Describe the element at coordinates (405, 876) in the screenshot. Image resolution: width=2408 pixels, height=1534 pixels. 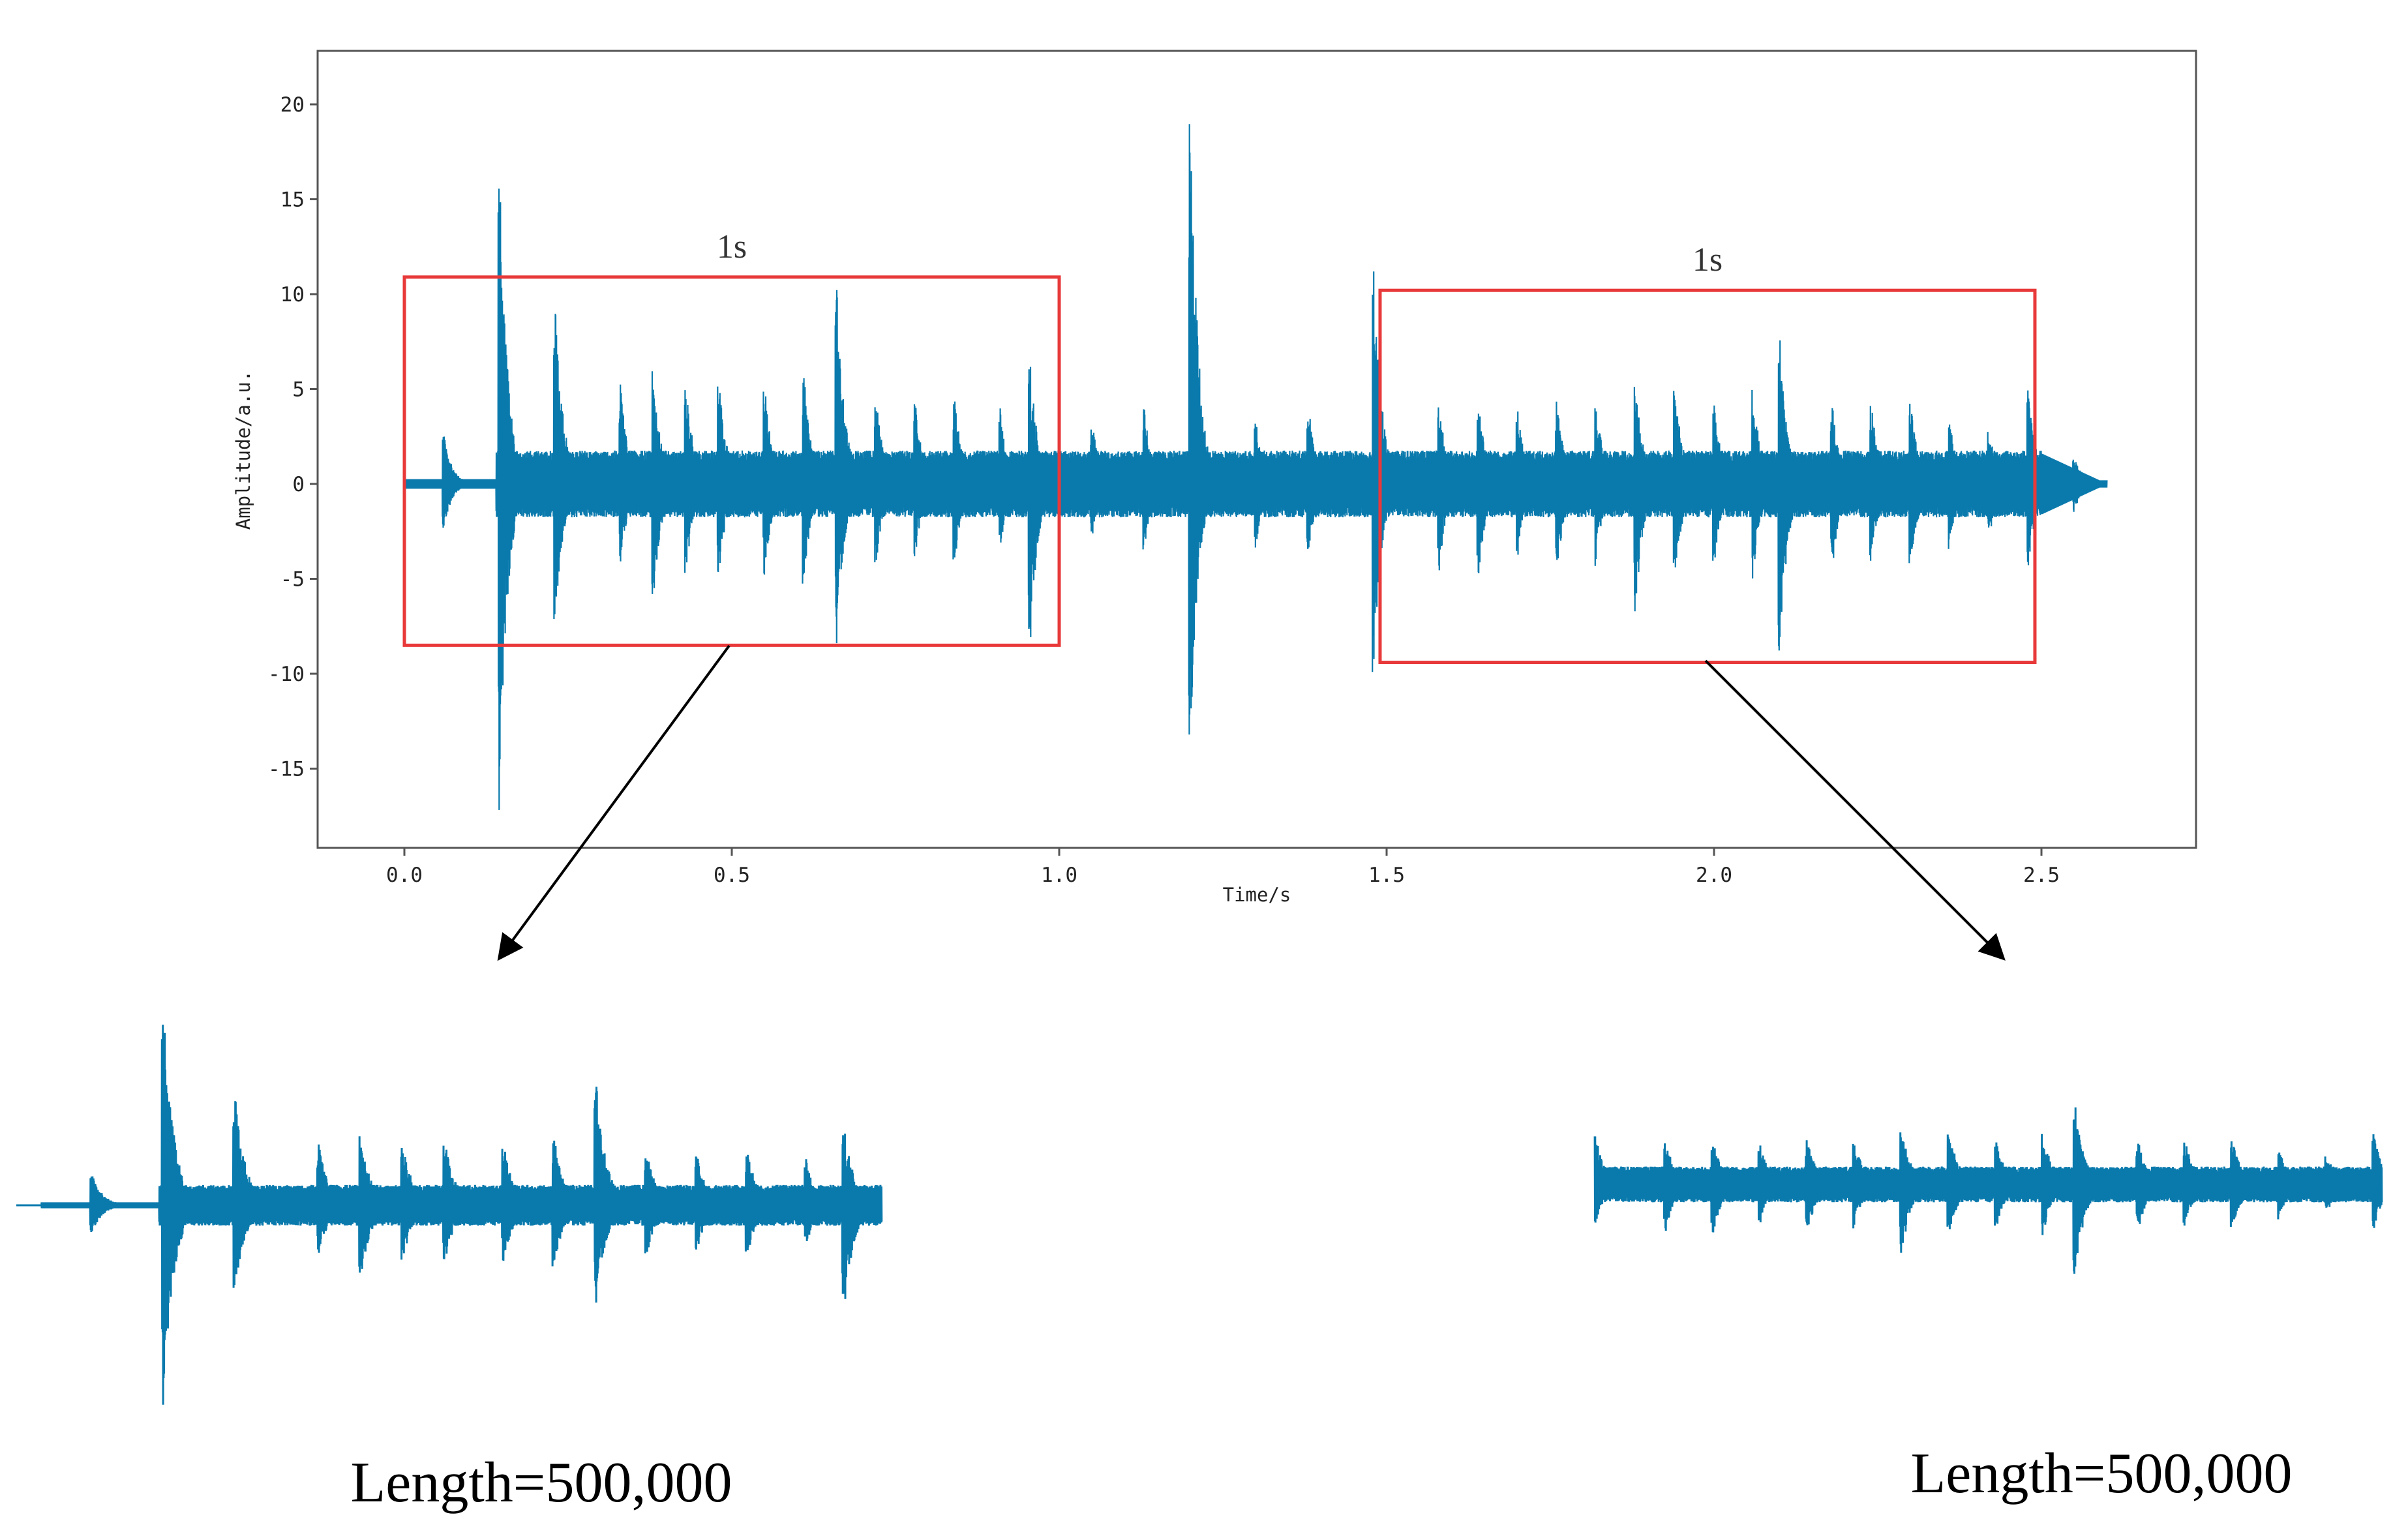
I see `x-tick-label-0: 0.0` at that location.